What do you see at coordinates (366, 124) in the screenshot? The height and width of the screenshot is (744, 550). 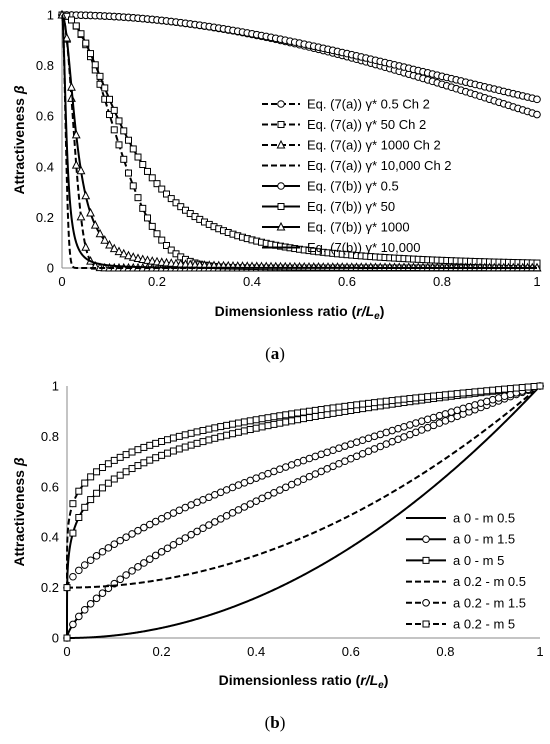 I see `legend-label: Eq. (7(a)) γ* 50 Ch 2` at bounding box center [366, 124].